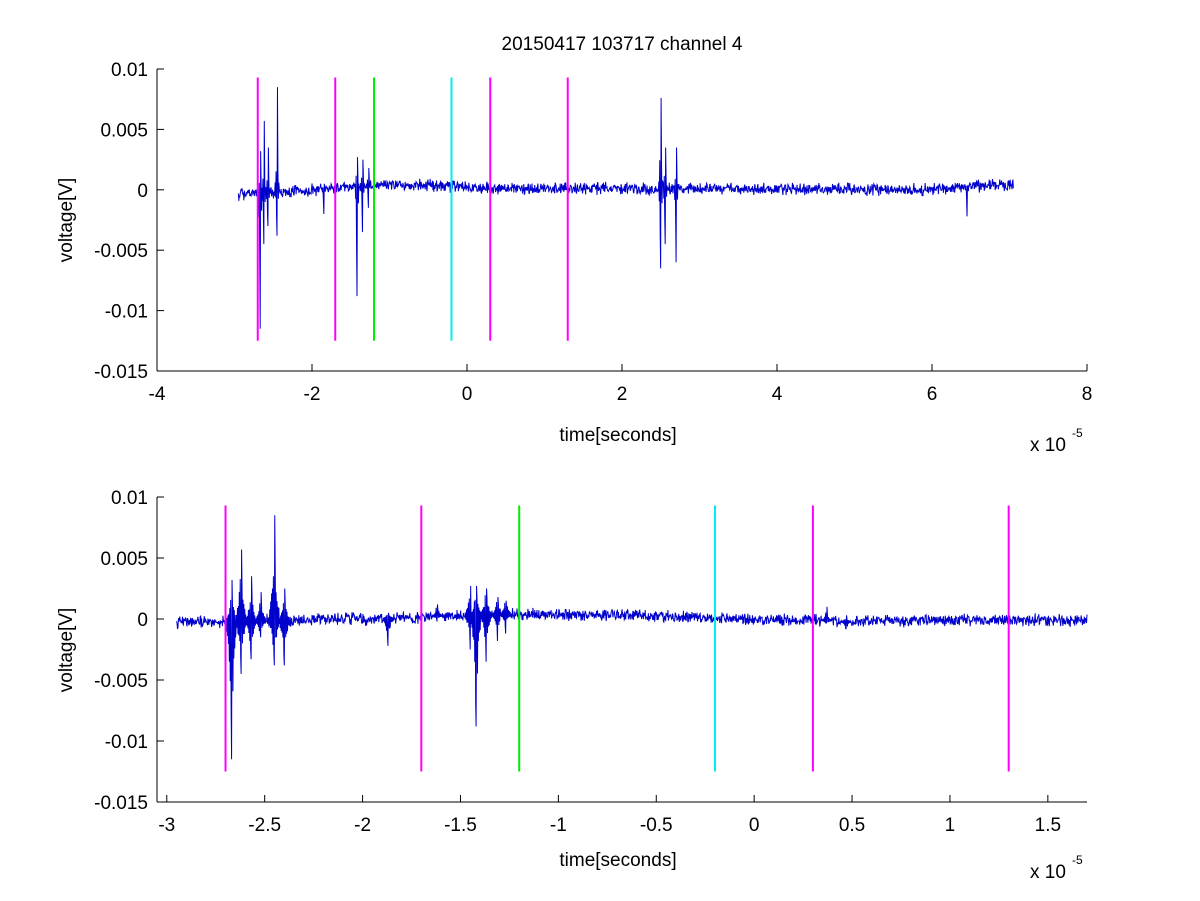 This screenshot has width=1200, height=901. What do you see at coordinates (467, 394) in the screenshot?
I see `top-x-tick-label: 0` at bounding box center [467, 394].